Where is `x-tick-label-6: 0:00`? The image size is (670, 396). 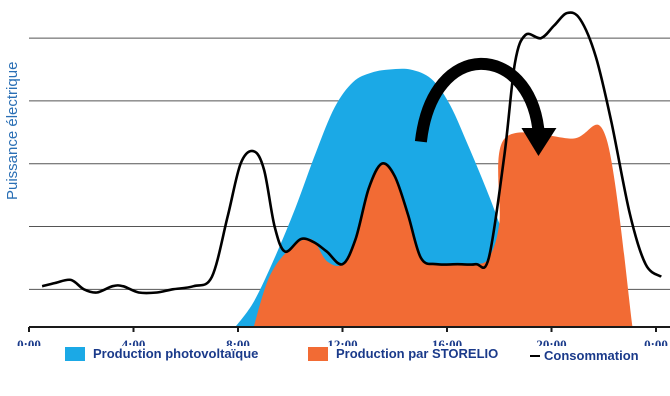 x-tick-label-6: 0:00 is located at coordinates (656, 341).